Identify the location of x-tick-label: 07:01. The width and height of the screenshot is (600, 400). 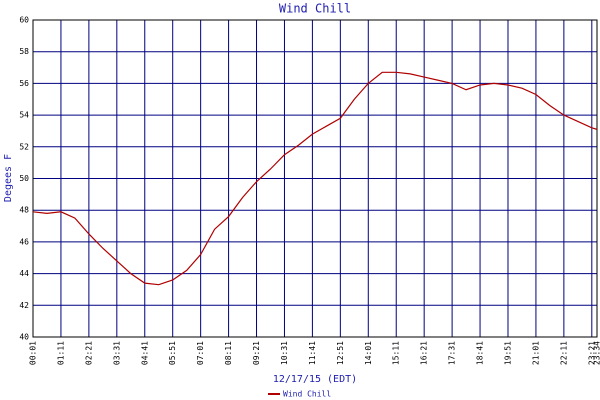
(200, 353).